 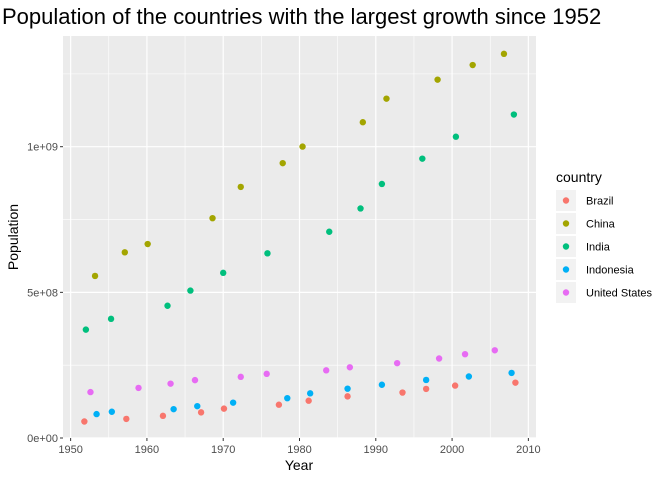 What do you see at coordinates (376, 450) in the screenshot?
I see `x-tick-label: 1990` at bounding box center [376, 450].